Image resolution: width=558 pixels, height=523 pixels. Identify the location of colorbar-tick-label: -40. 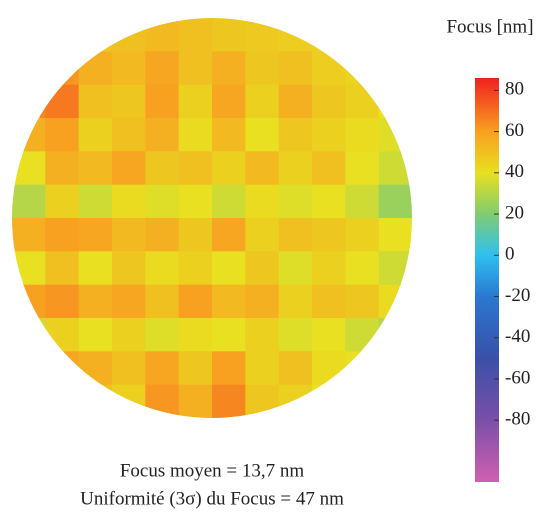
(517, 336).